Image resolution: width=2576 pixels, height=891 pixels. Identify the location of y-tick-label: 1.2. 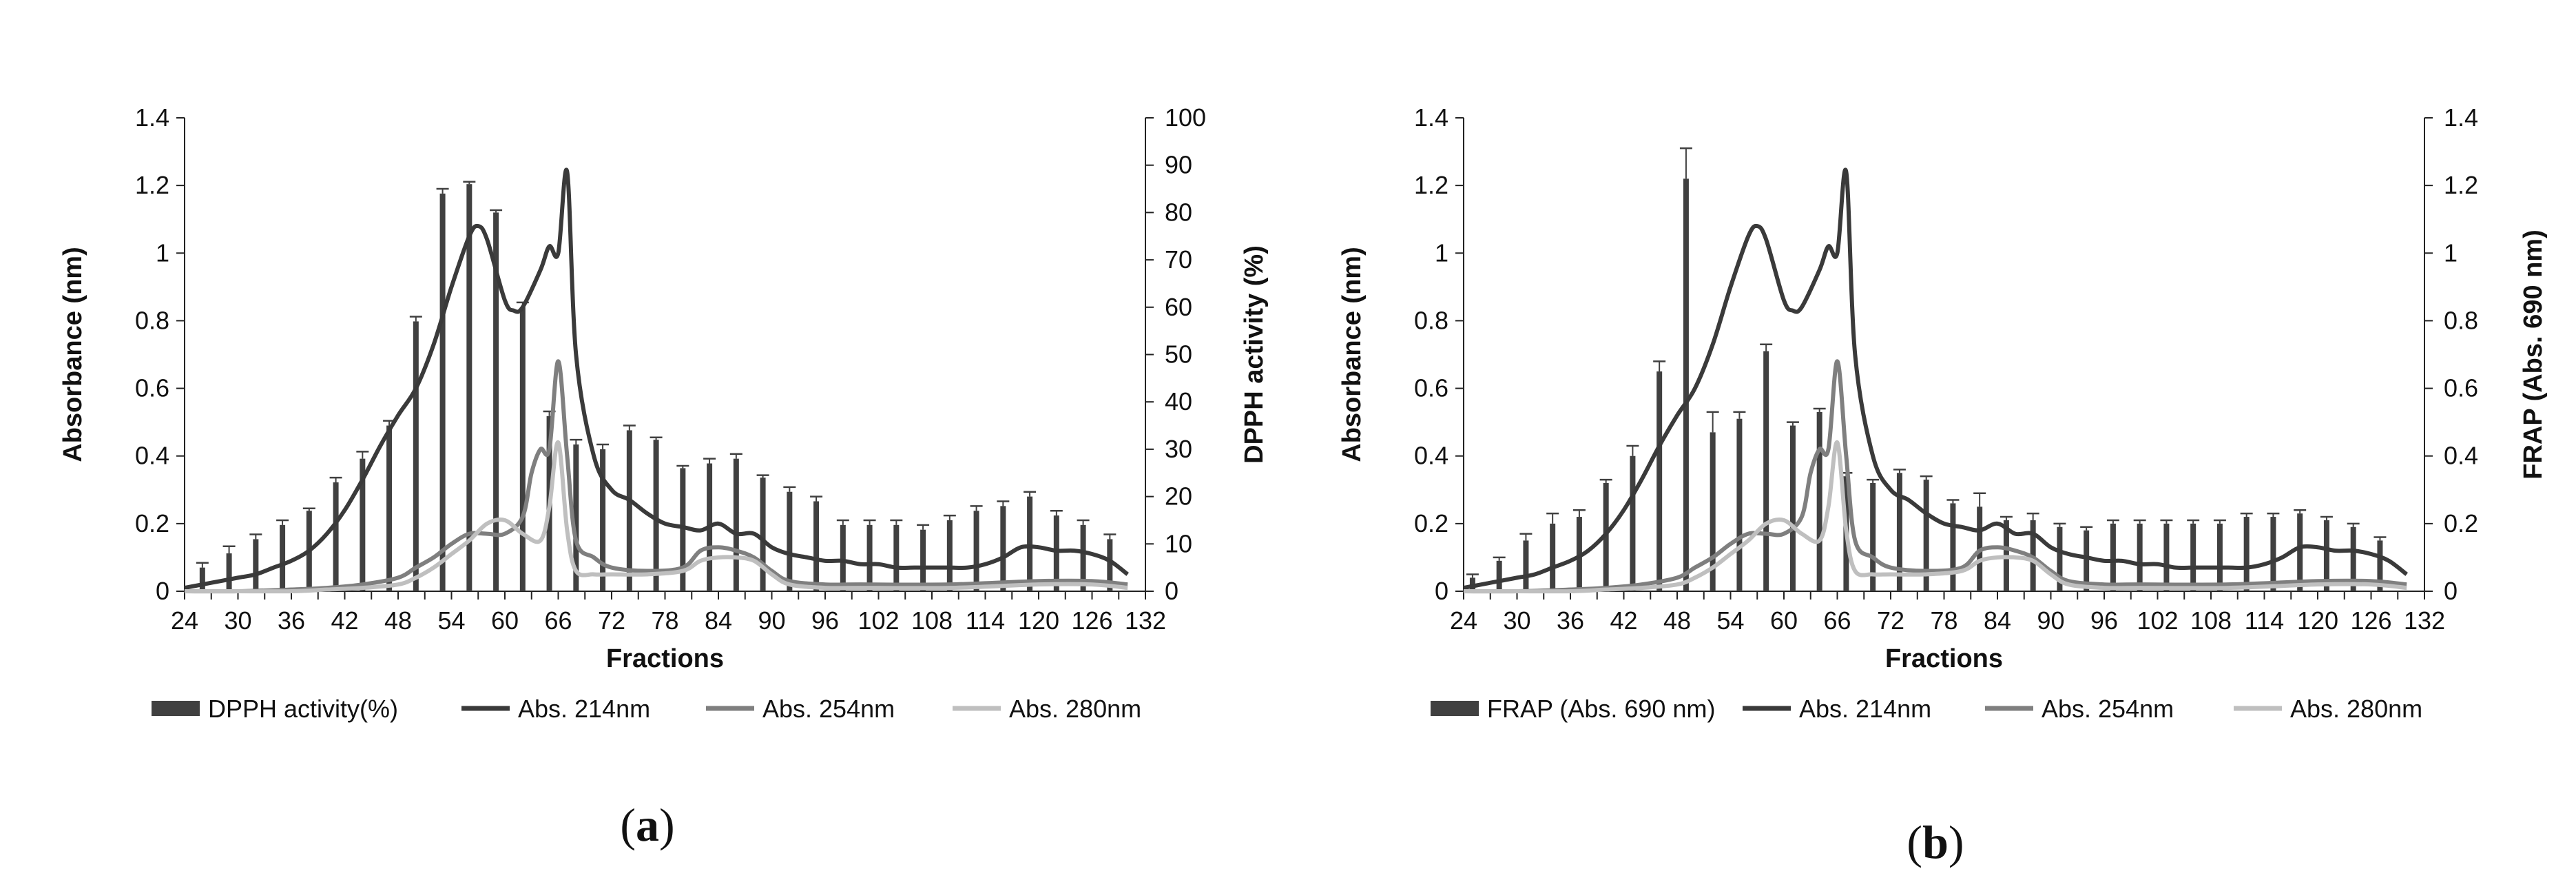
(1431, 185).